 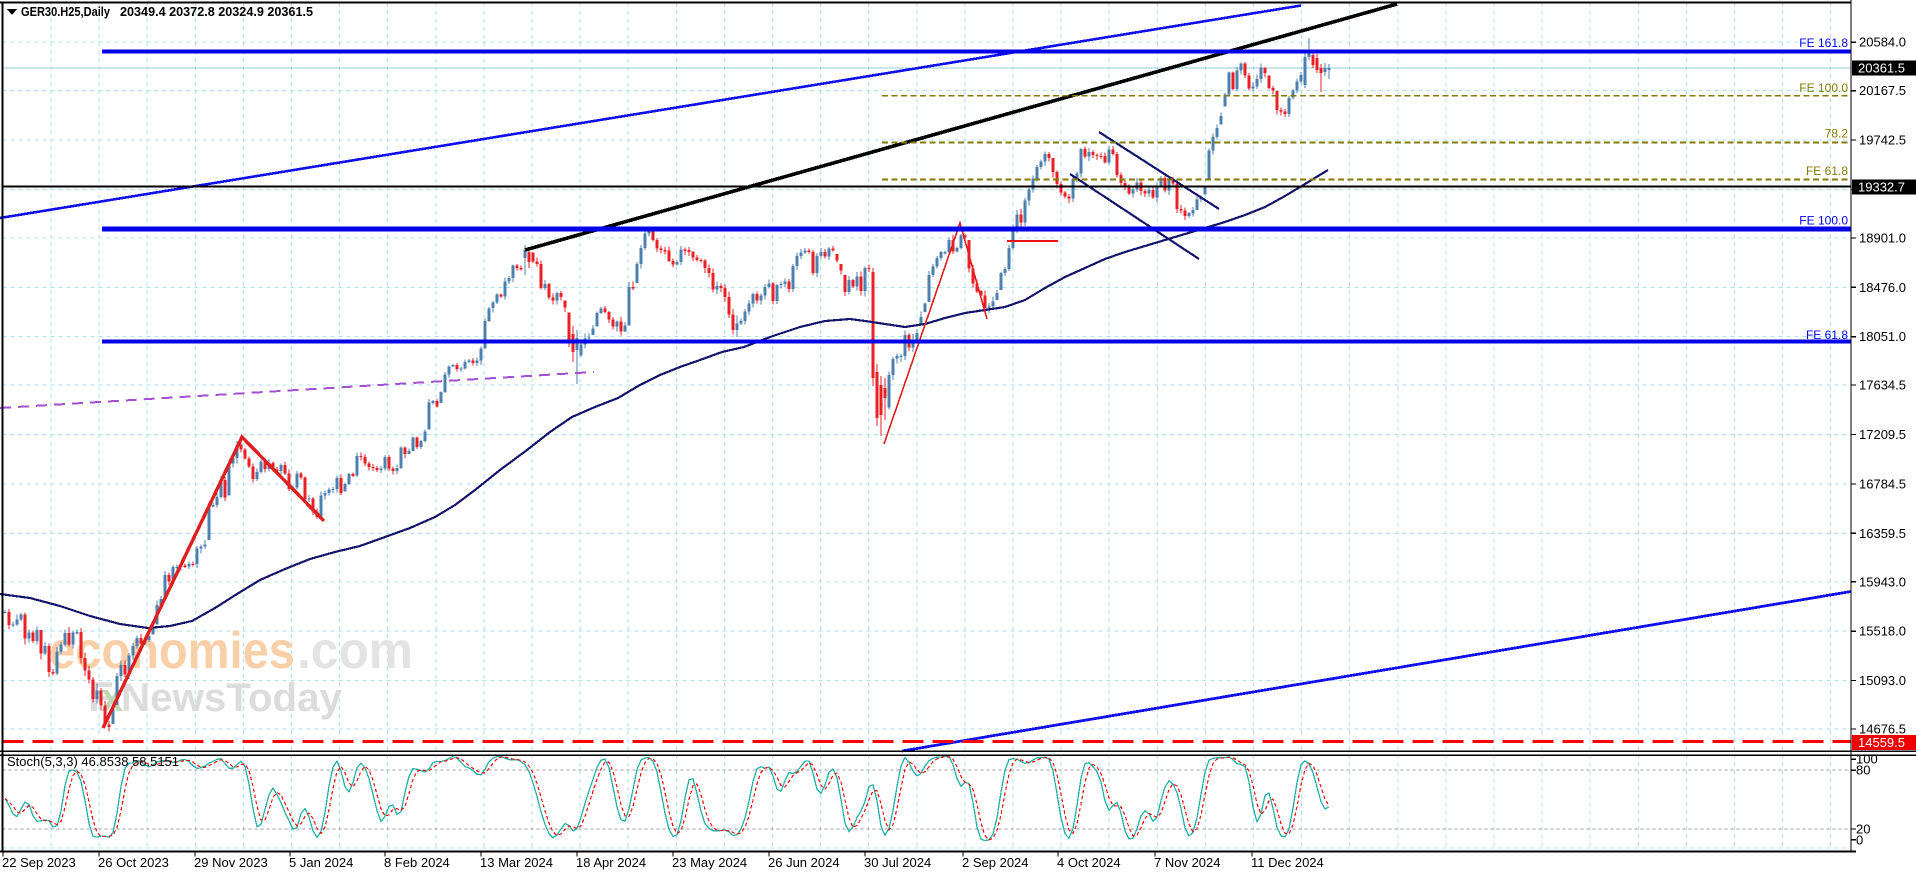 I want to click on svg-text: .com, so click(x=355, y=651).